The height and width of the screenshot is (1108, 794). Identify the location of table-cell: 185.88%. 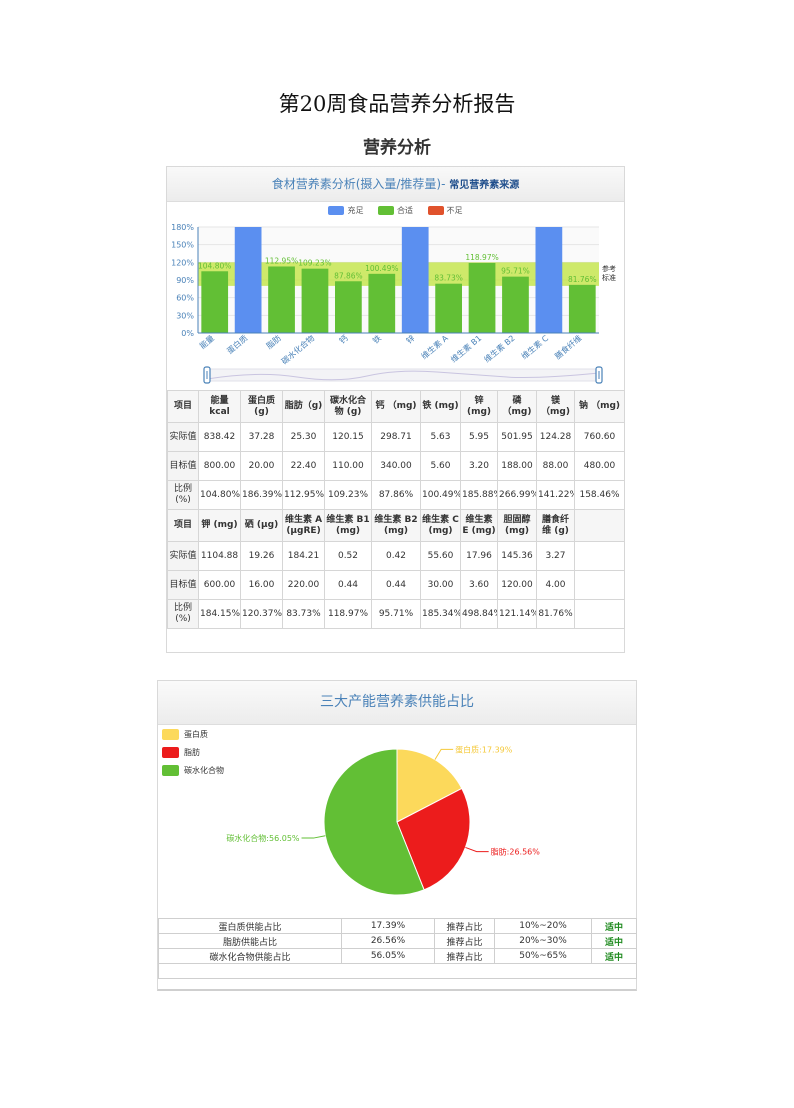
(479, 495).